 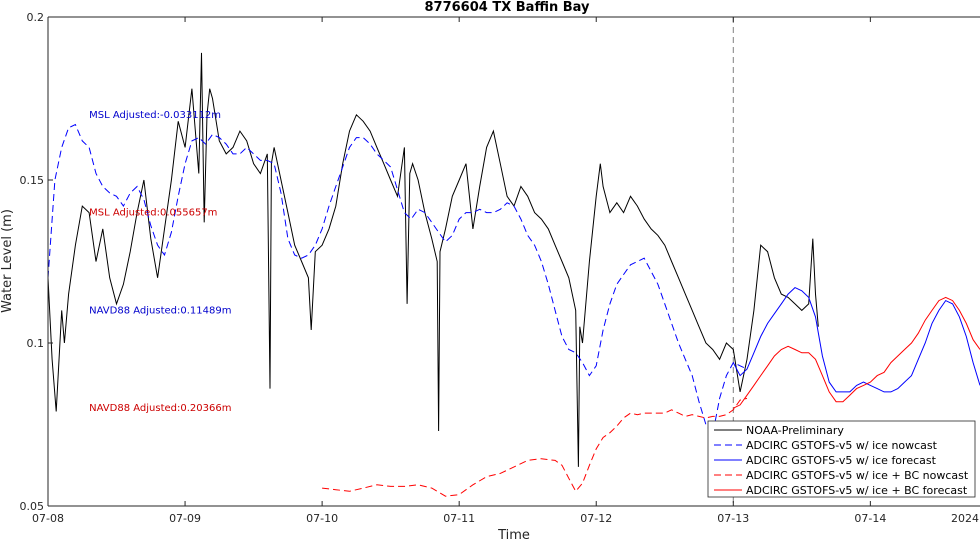 I want to click on y-tick-label: 0.05, so click(x=32, y=506).